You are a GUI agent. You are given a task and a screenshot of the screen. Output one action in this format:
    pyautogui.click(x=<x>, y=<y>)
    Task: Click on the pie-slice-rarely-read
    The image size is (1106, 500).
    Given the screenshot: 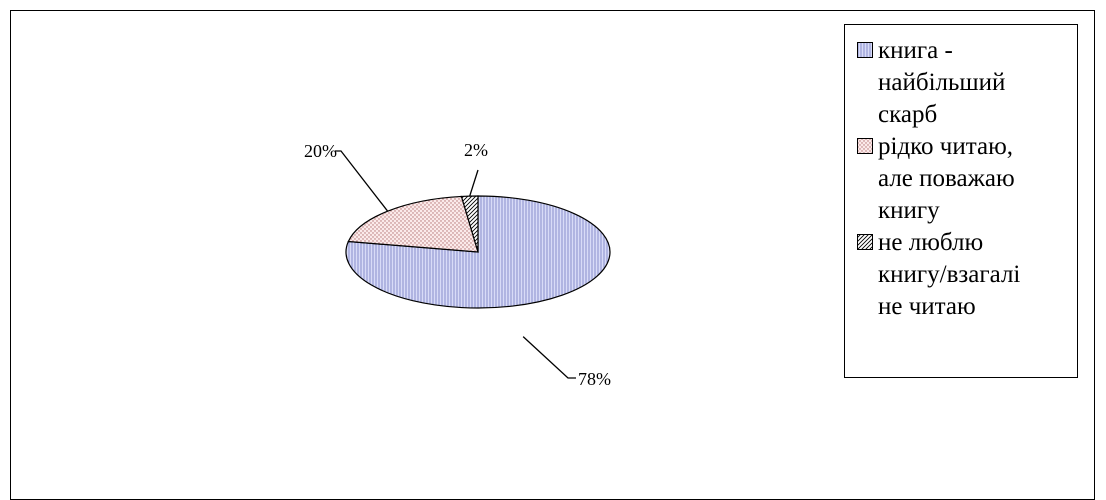 What is the action you would take?
    pyautogui.click(x=413, y=224)
    